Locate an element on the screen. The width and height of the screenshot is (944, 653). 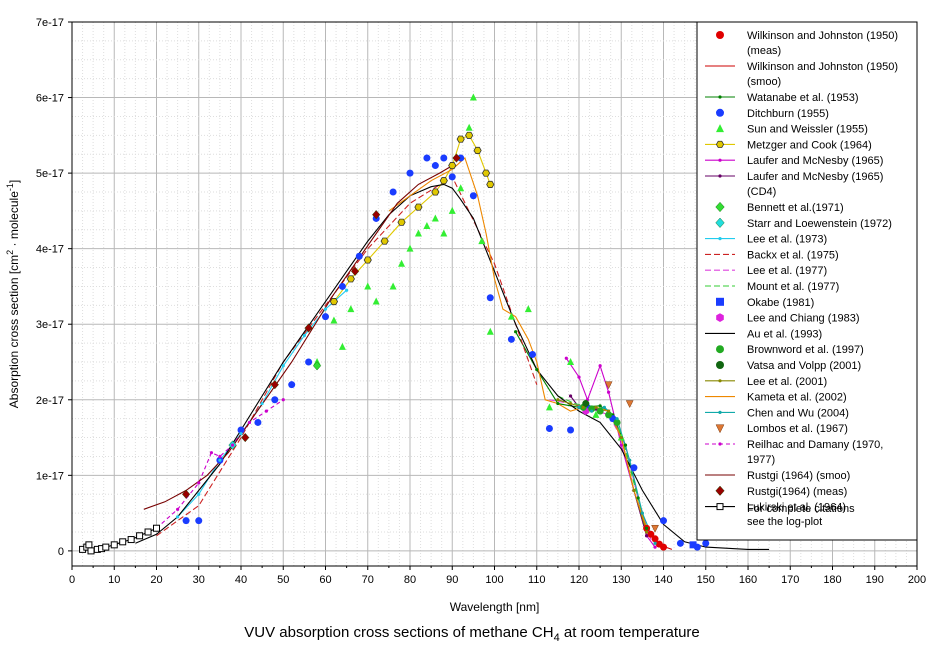
x-tick-label: 0 is located at coordinates (72, 580).